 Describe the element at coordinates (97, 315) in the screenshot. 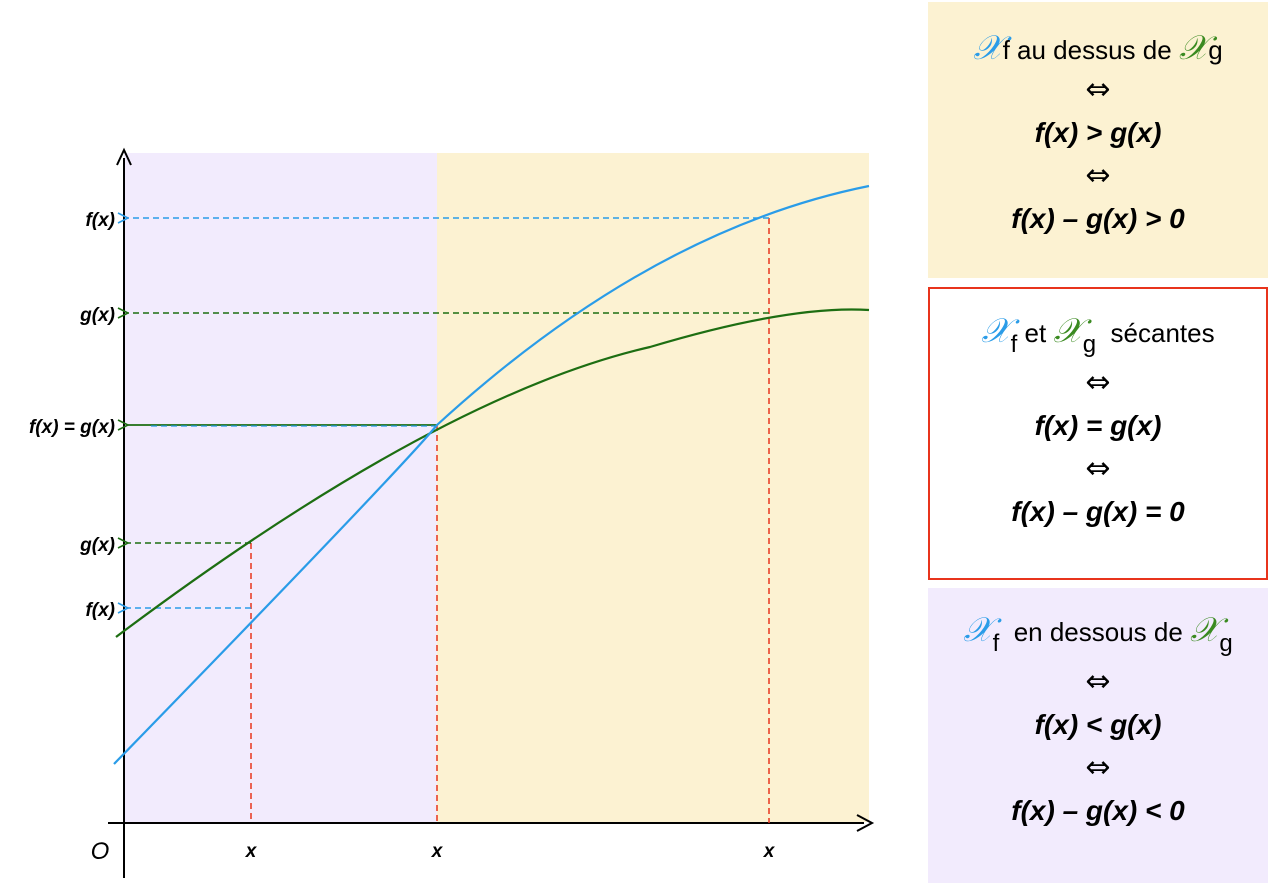

I see `y-label-right-g: g(x)` at that location.